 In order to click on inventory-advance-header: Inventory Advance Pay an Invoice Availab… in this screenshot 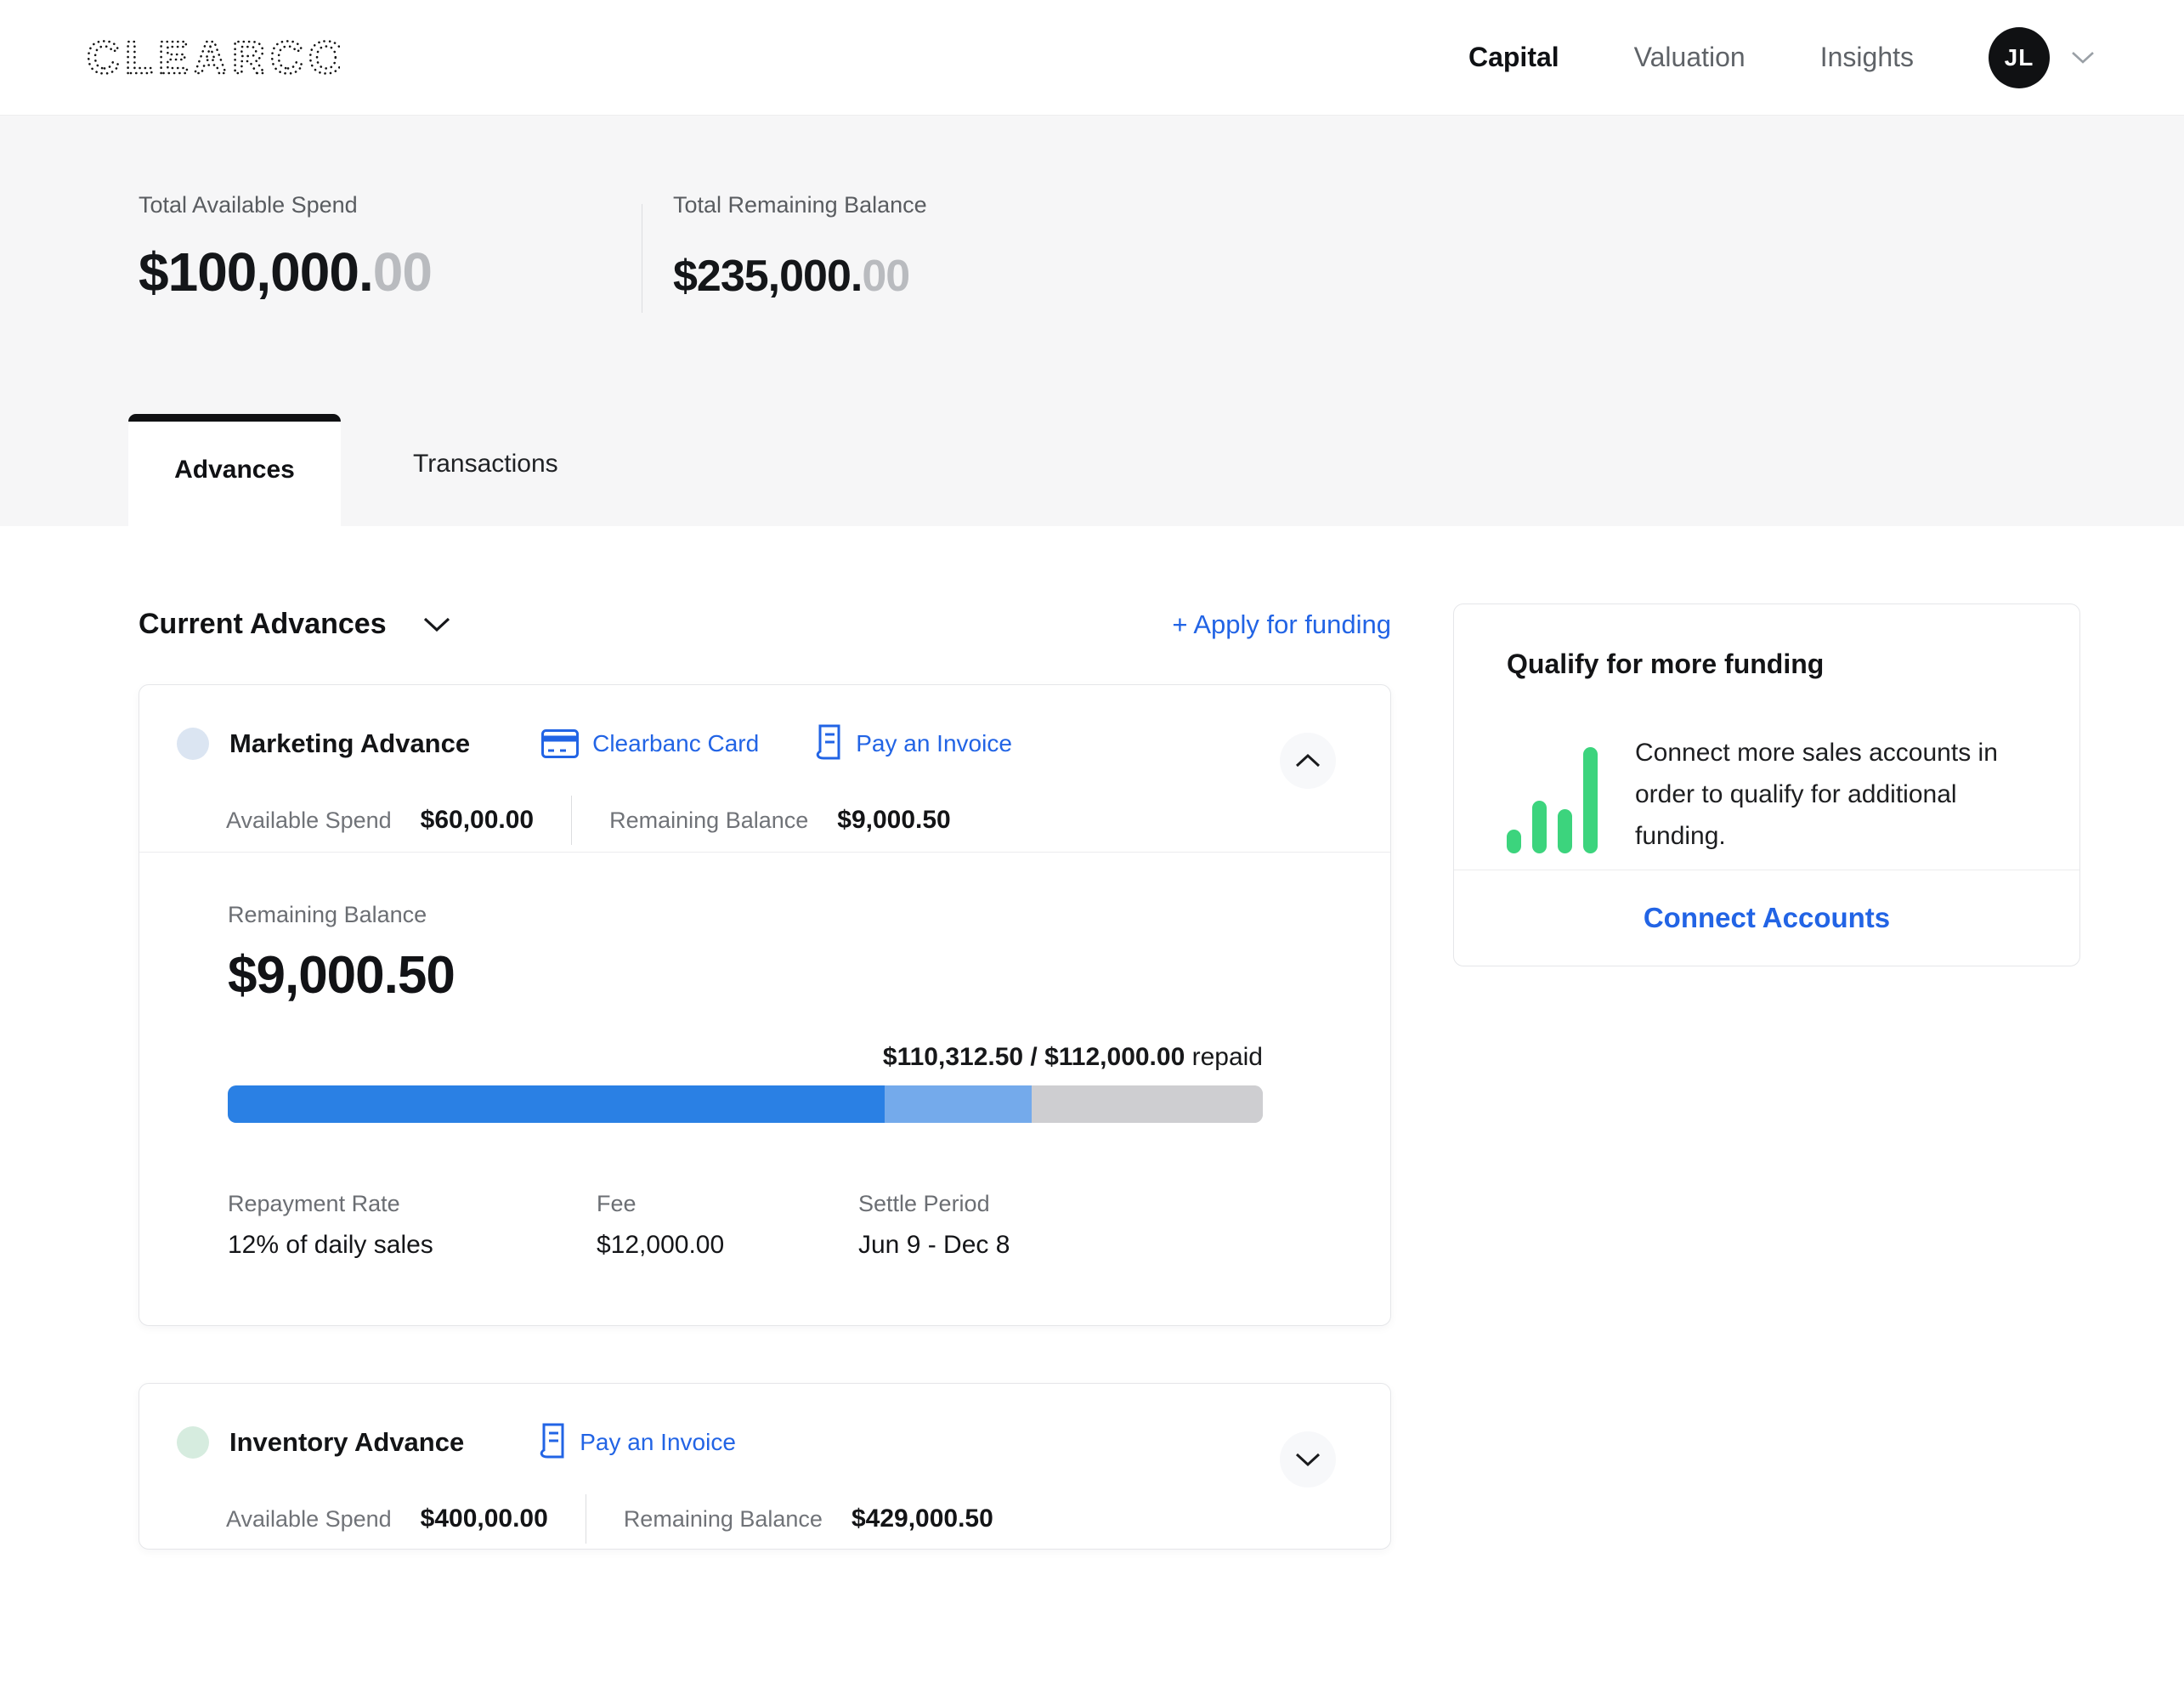, I will do `click(764, 1467)`.